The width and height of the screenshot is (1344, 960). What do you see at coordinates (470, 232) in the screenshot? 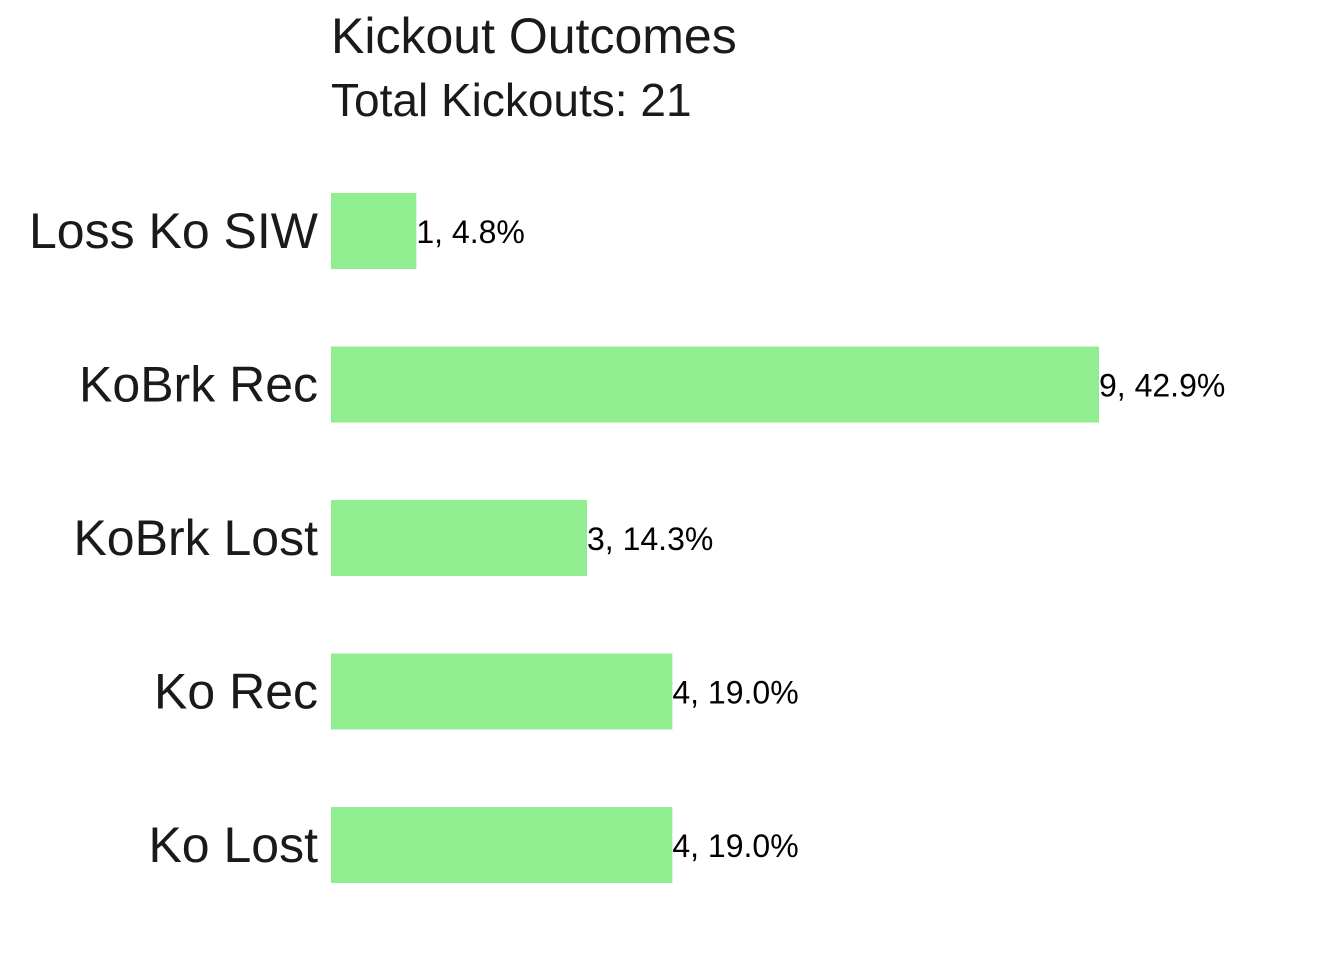
I see `data-label: 1, 4.8%` at bounding box center [470, 232].